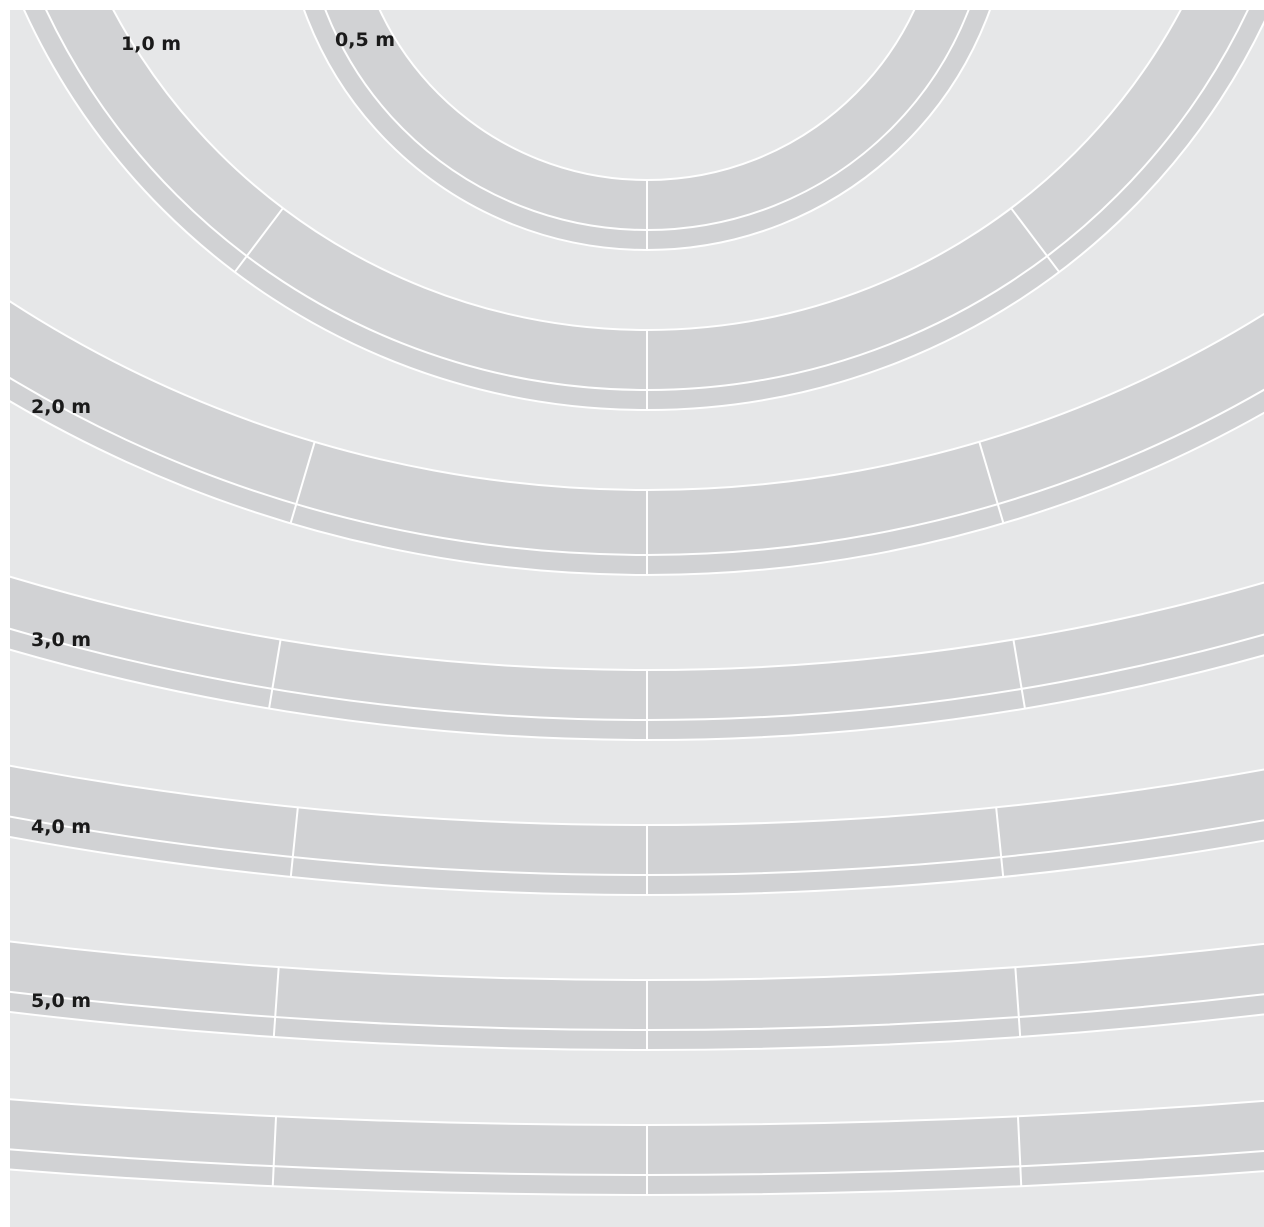 This screenshot has width=1264, height=1227. Describe the element at coordinates (61, 827) in the screenshot. I see `distance-label-4-0m: 4,0 m` at that location.